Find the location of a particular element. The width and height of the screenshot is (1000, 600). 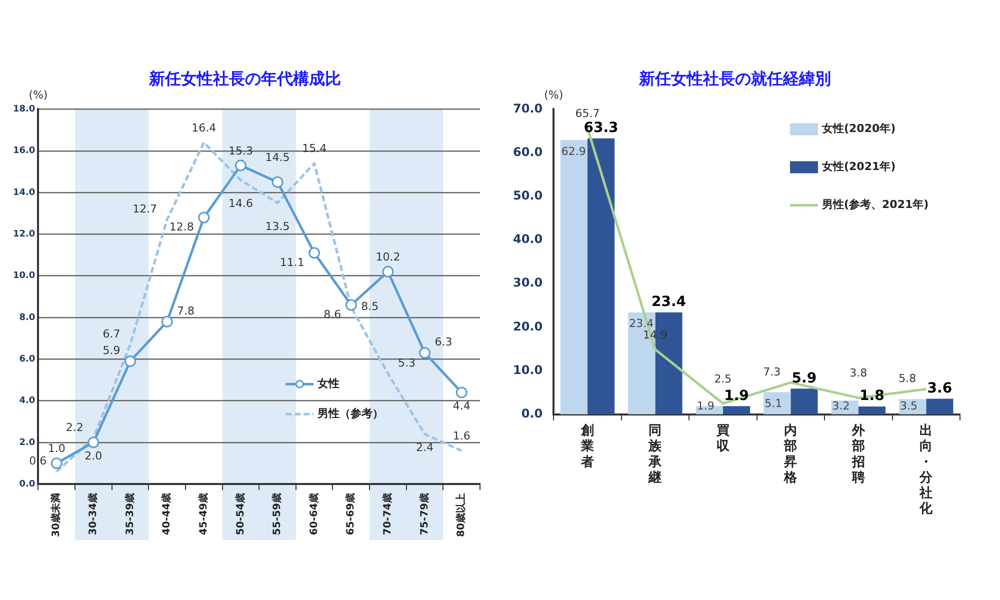

x-tick-label: 80歳以上 is located at coordinates (461, 515).